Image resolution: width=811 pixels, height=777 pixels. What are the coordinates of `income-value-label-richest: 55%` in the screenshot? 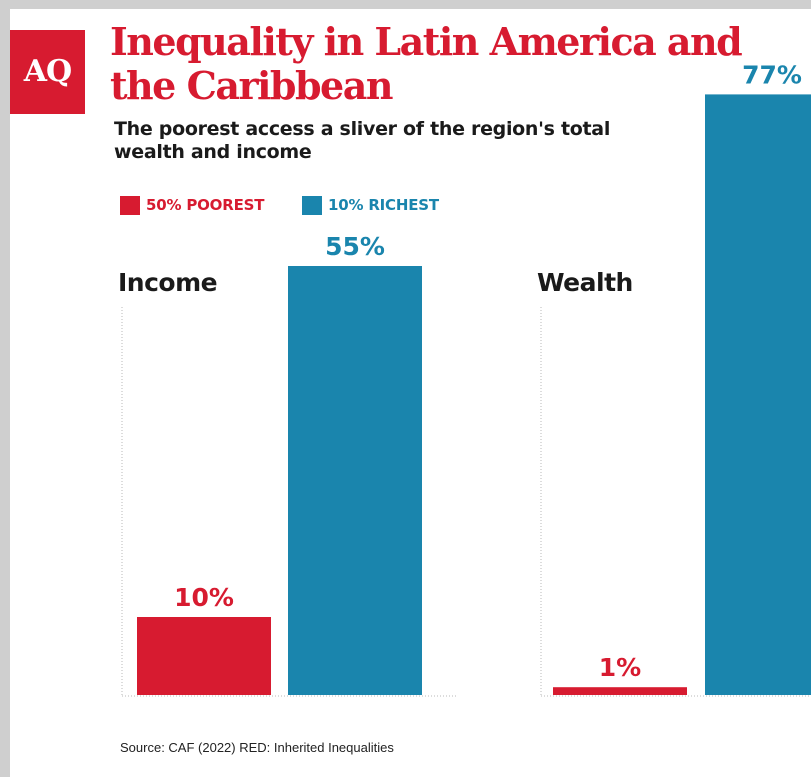 It's located at (355, 246).